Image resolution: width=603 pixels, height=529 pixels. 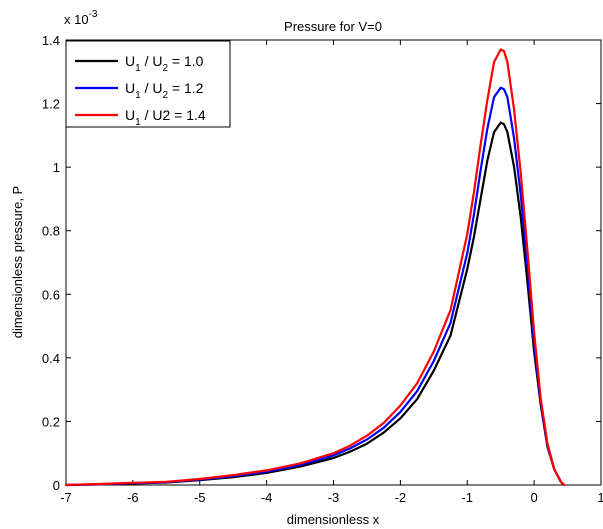 What do you see at coordinates (93, 14) in the screenshot?
I see `y-multiplier-exponent: -3` at bounding box center [93, 14].